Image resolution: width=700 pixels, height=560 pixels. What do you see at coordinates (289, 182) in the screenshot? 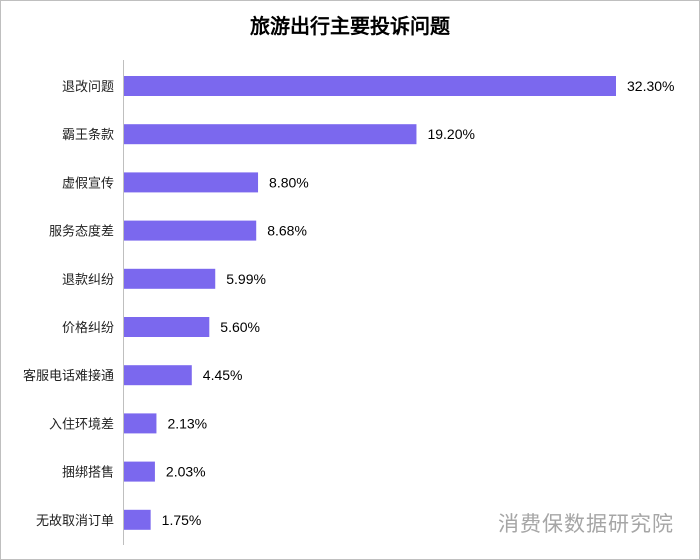
I see `value-label: 8.80%` at bounding box center [289, 182].